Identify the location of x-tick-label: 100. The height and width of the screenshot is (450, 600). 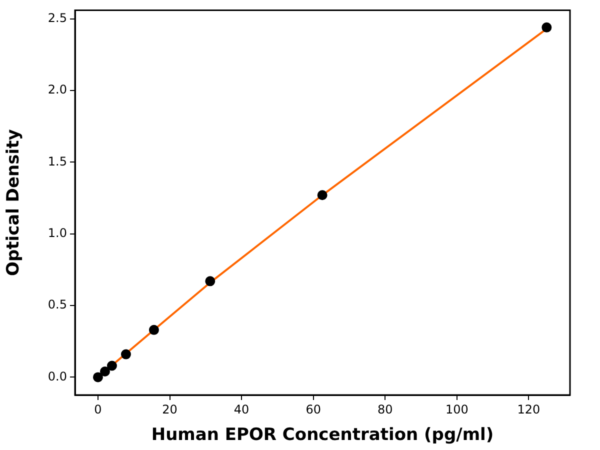
(456, 409).